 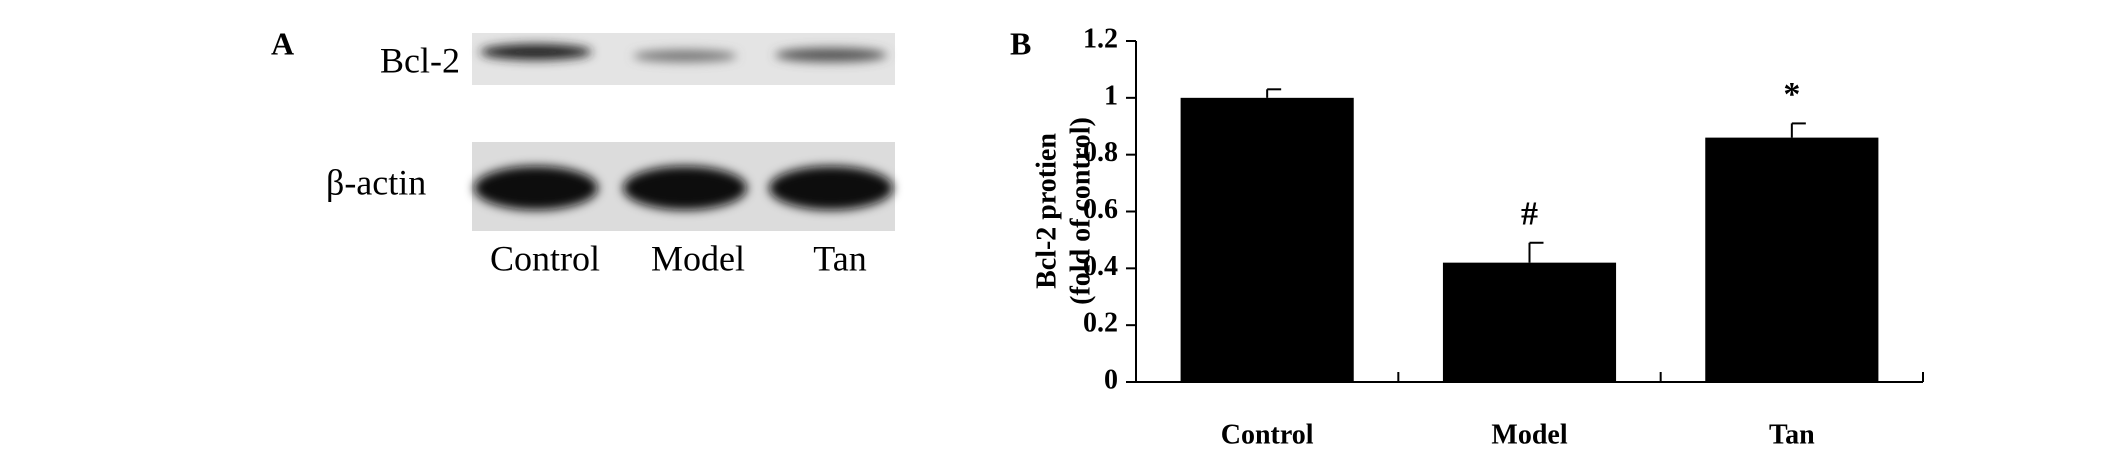 I want to click on y-axis-title-line: Bcl-2 protien, so click(x=1046, y=211).